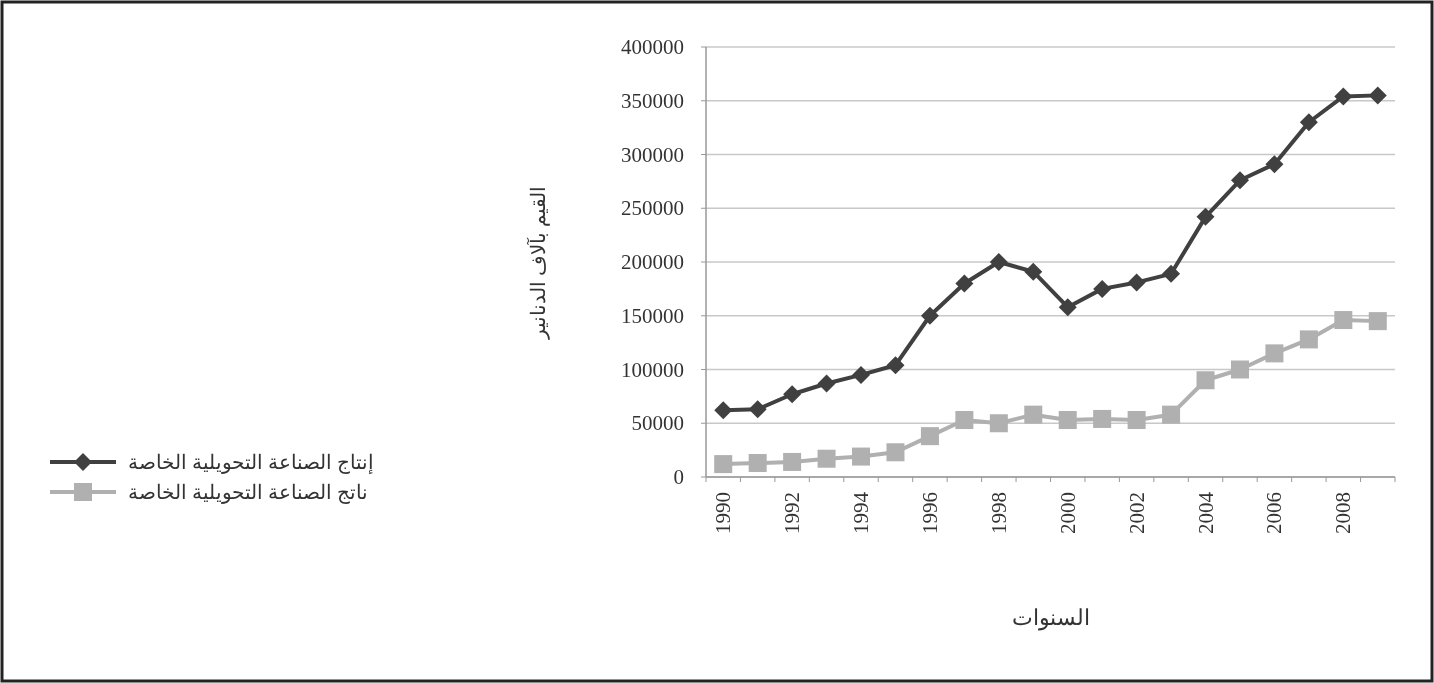 This screenshot has height=683, width=1434. What do you see at coordinates (998, 513) in the screenshot?
I see `x-tick-label: 1998` at bounding box center [998, 513].